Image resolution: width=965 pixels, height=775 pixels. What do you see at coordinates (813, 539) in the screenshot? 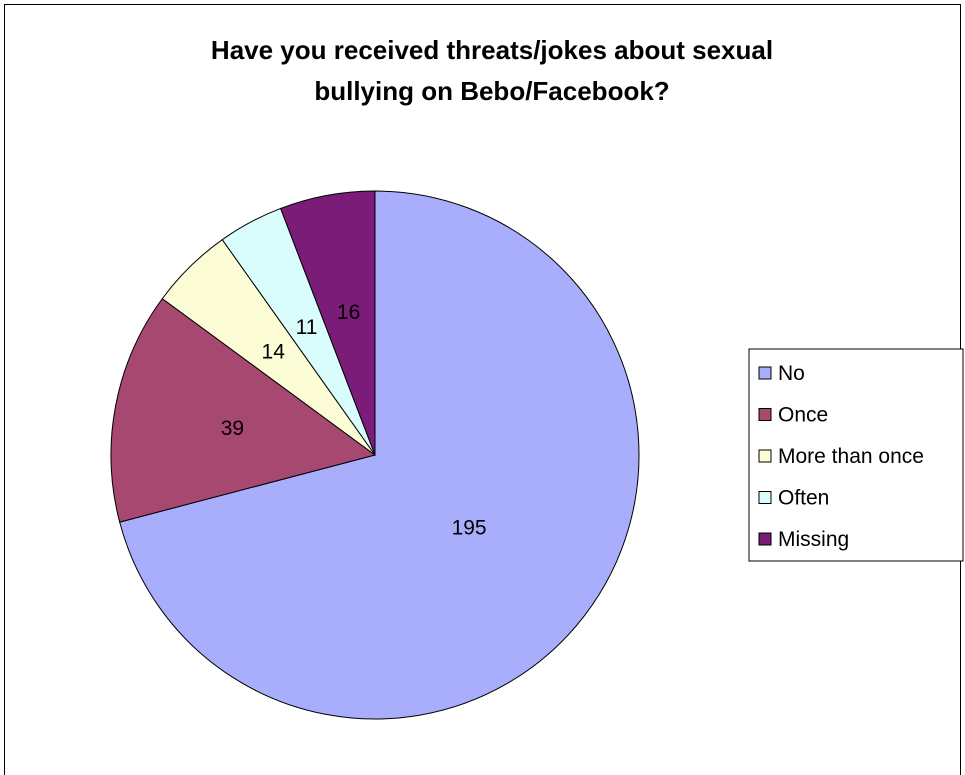
I see `legend-label-missing: Missing` at bounding box center [813, 539].